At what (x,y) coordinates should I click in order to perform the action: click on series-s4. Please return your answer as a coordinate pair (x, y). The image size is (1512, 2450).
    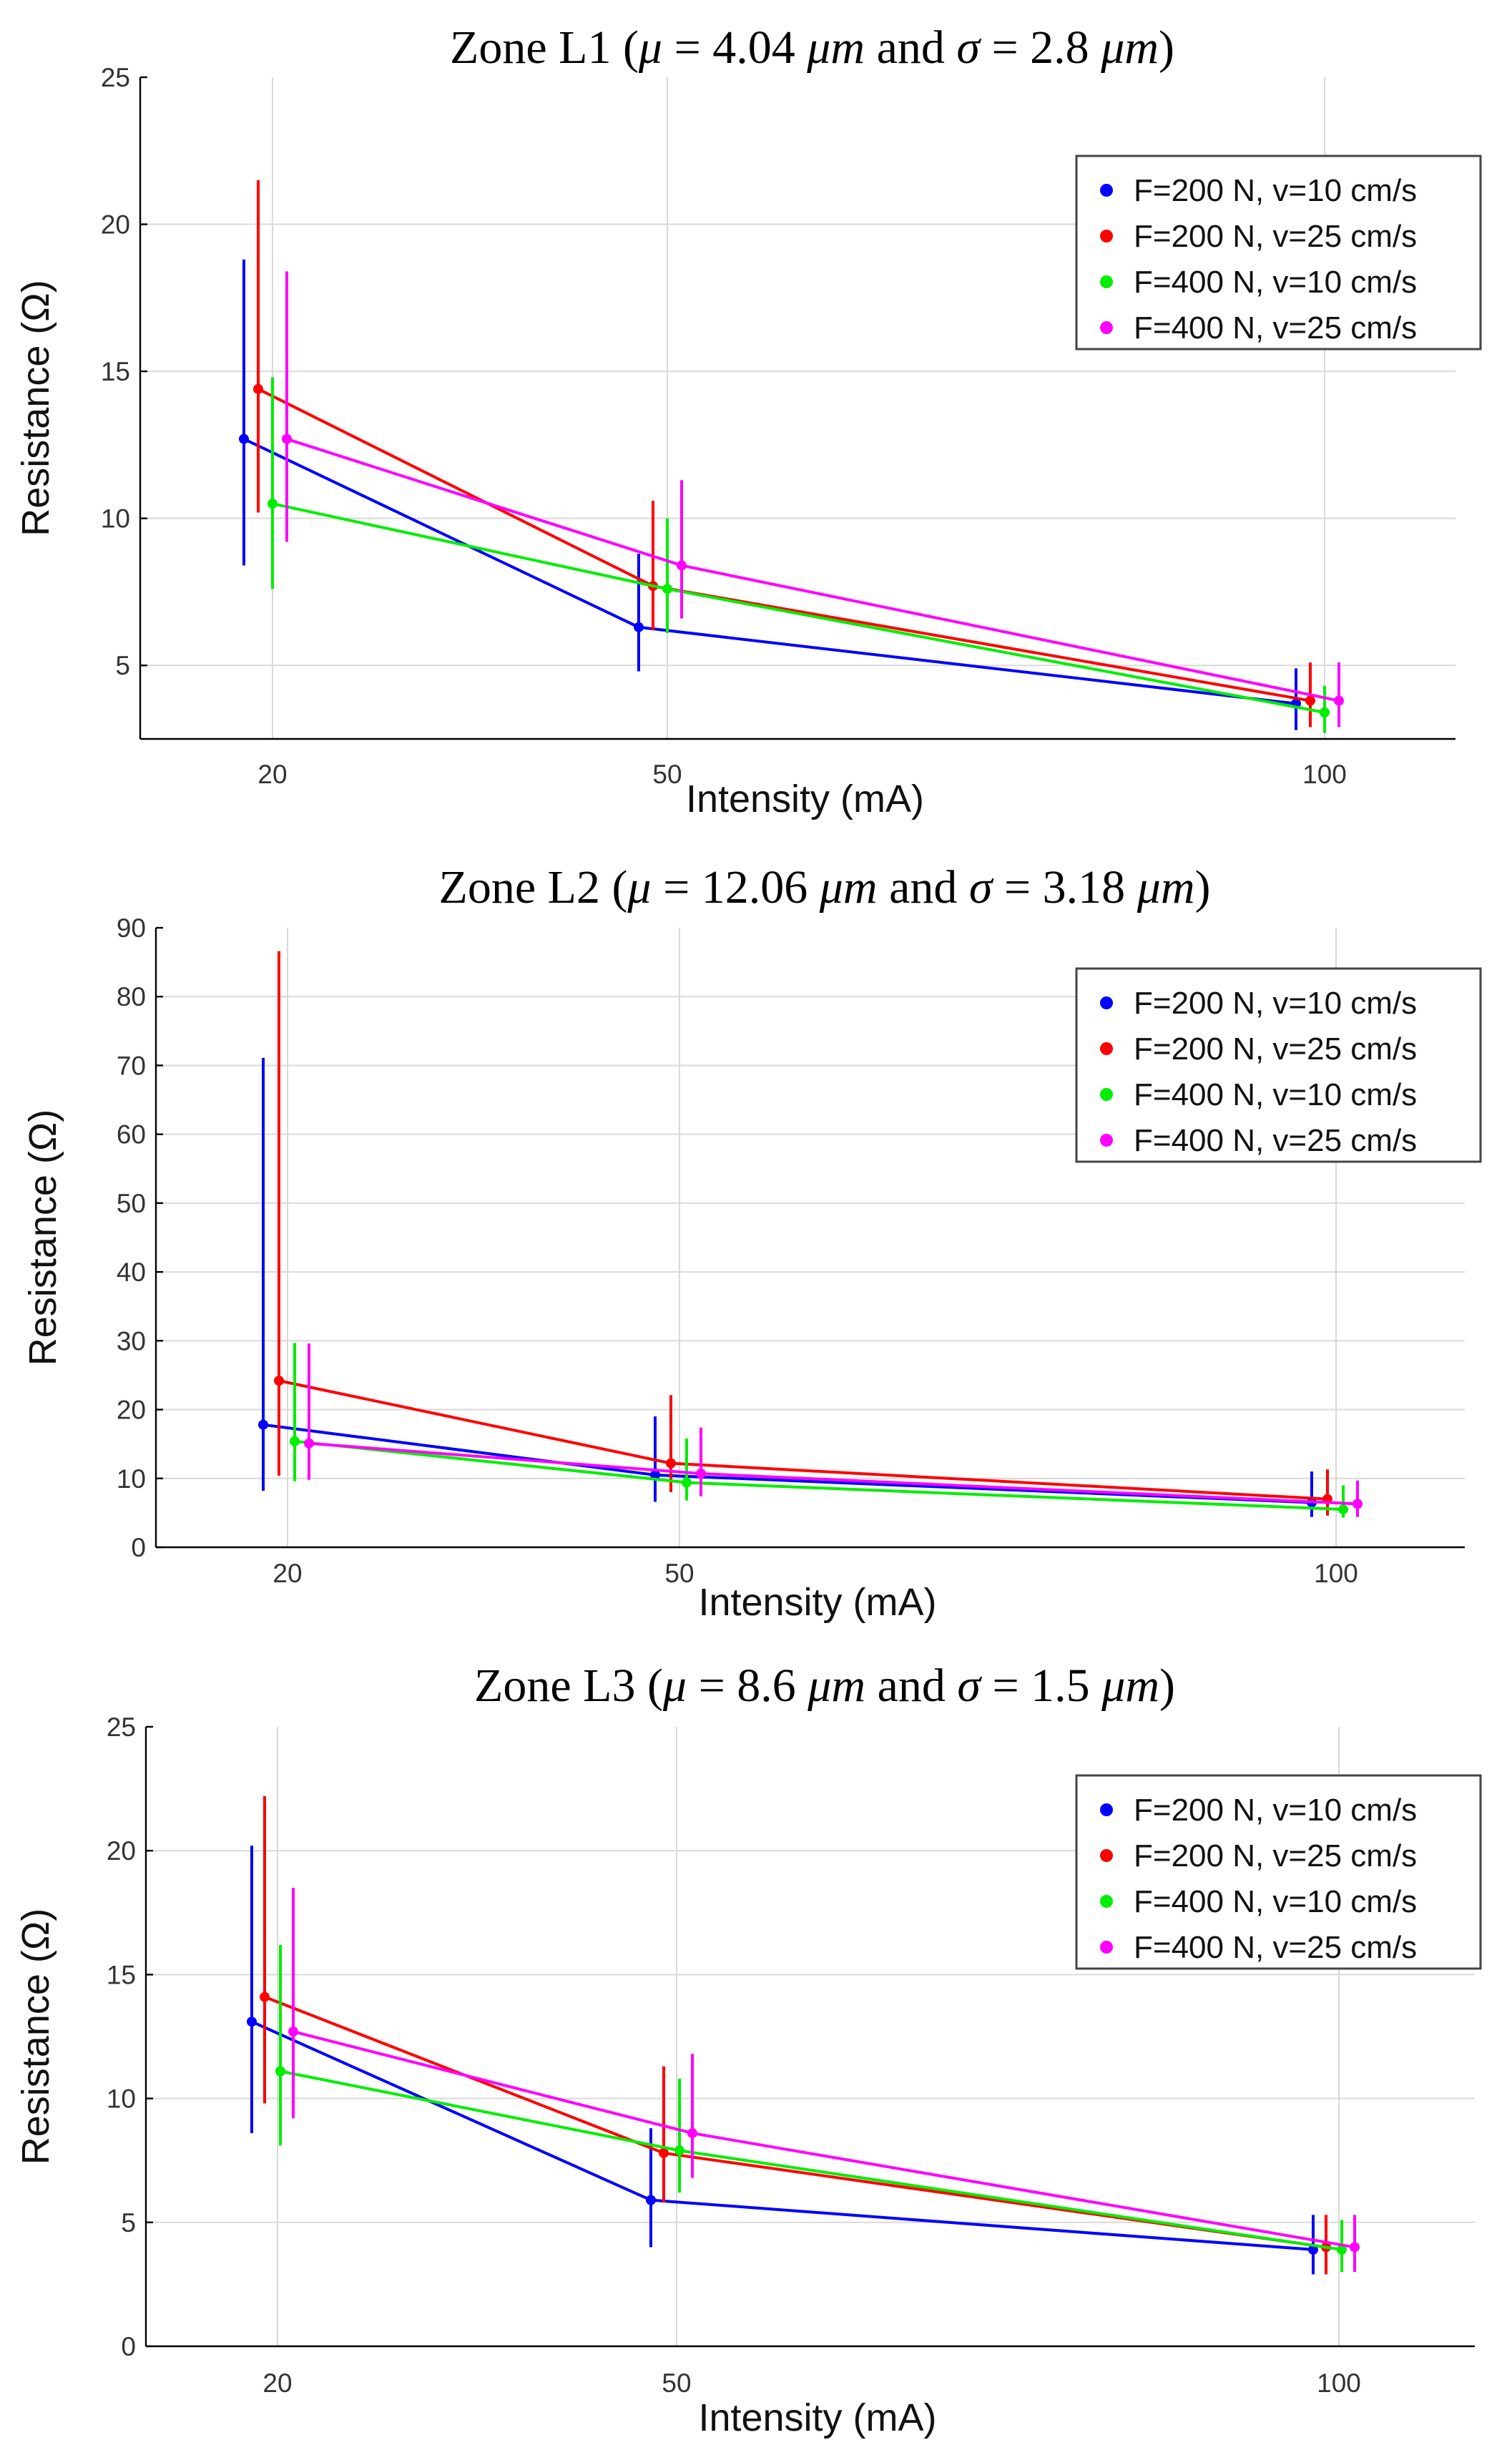
    Looking at the image, I should click on (813, 499).